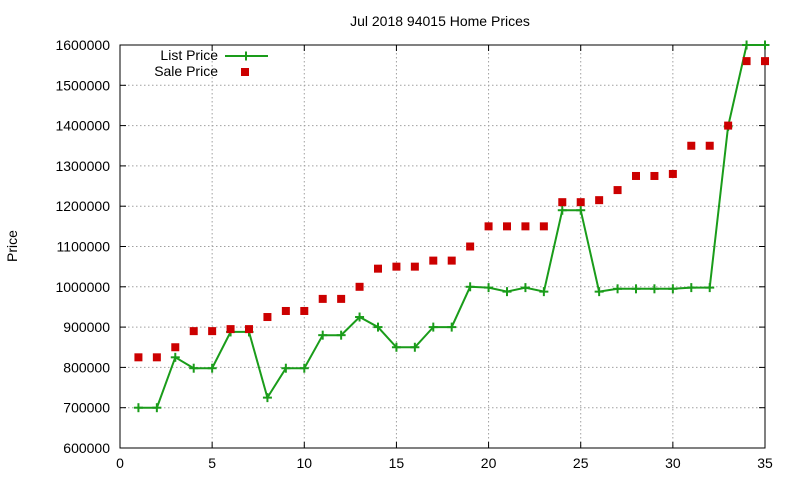  I want to click on y-tick-label: 800000, so click(86, 367).